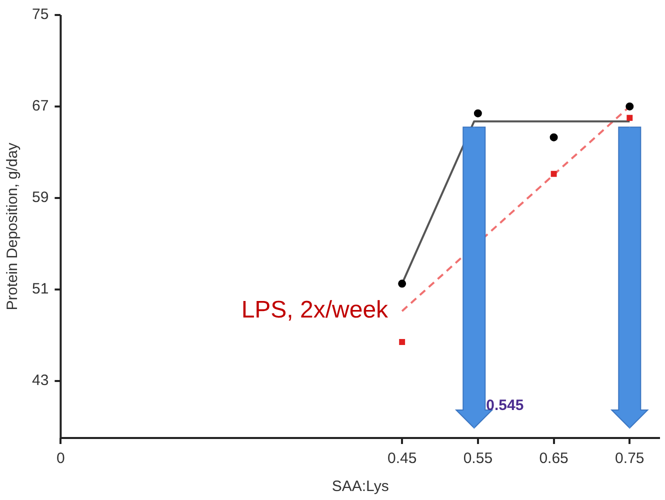 The image size is (665, 500). What do you see at coordinates (13, 226) in the screenshot?
I see `y-axis-title: Protein Deposition, g/day` at bounding box center [13, 226].